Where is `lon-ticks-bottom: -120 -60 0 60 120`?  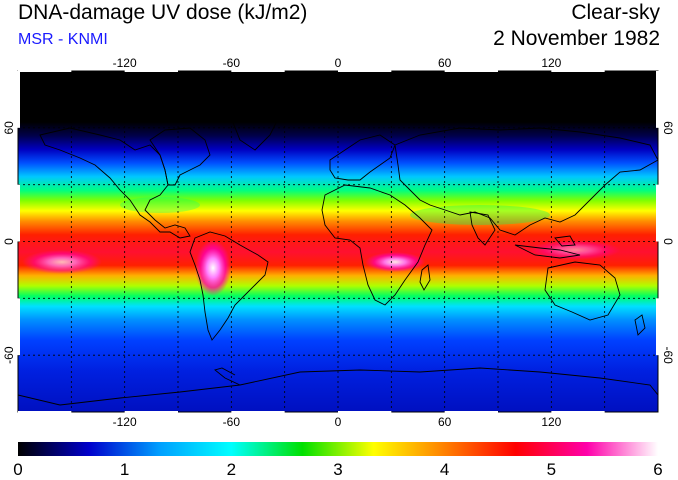 lon-ticks-bottom: -120 -60 0 60 120 is located at coordinates (337, 422).